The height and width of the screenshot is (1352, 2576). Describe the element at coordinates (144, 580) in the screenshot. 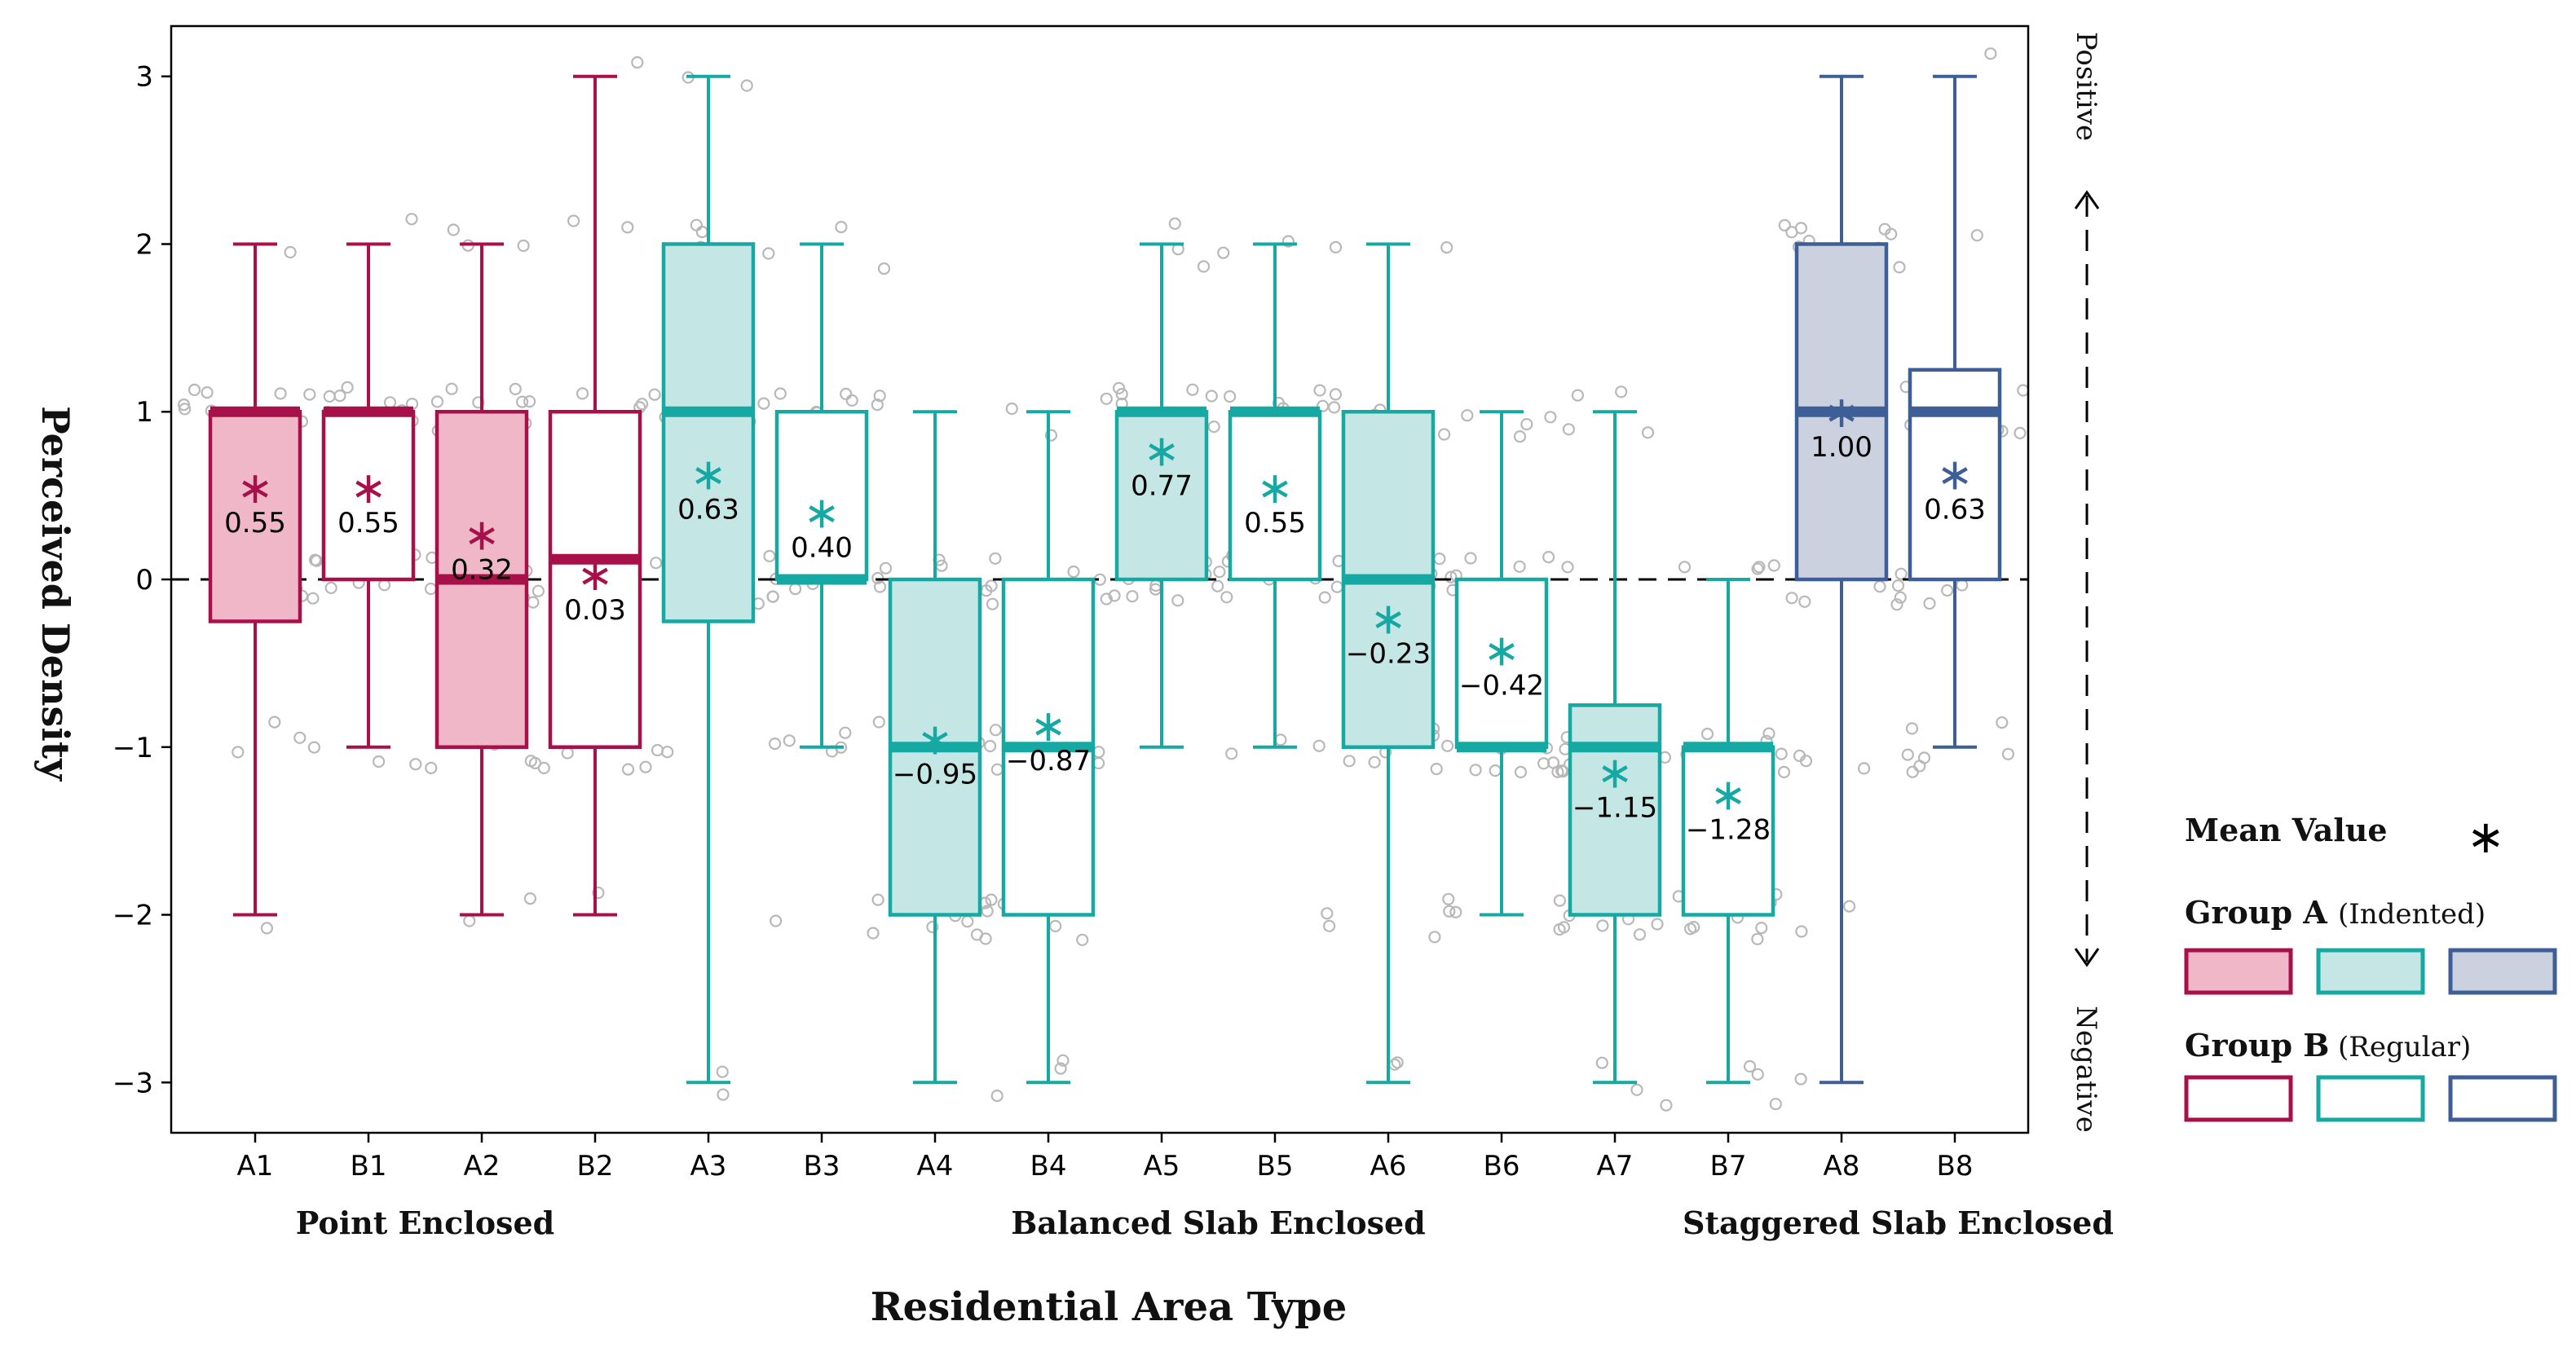

I see `y-tick-label: 0` at that location.